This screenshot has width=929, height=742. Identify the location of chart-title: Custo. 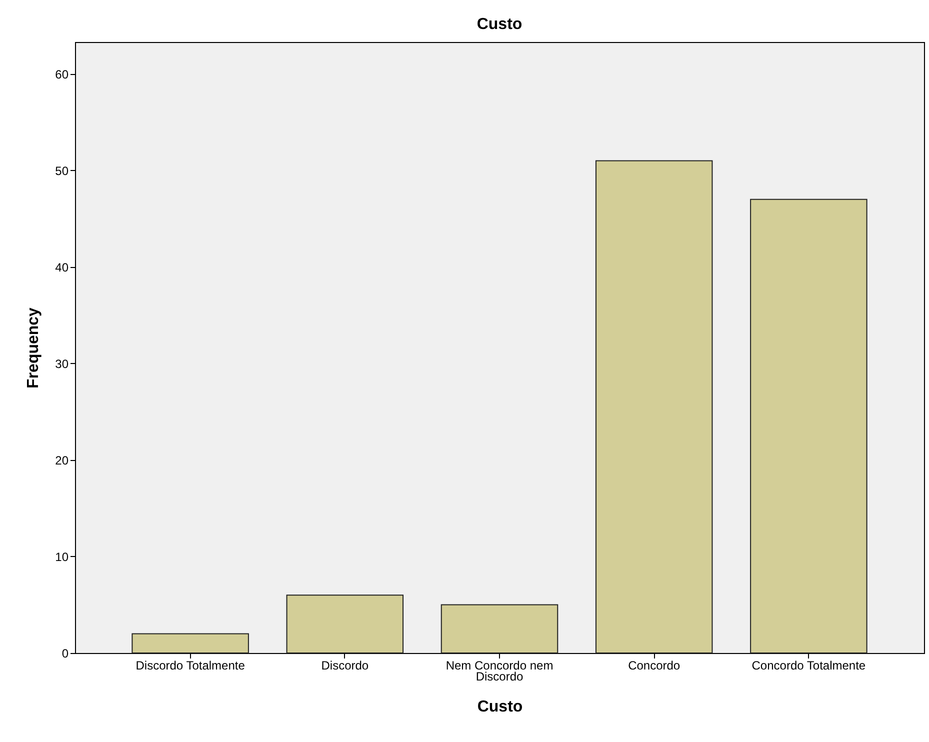
(499, 24).